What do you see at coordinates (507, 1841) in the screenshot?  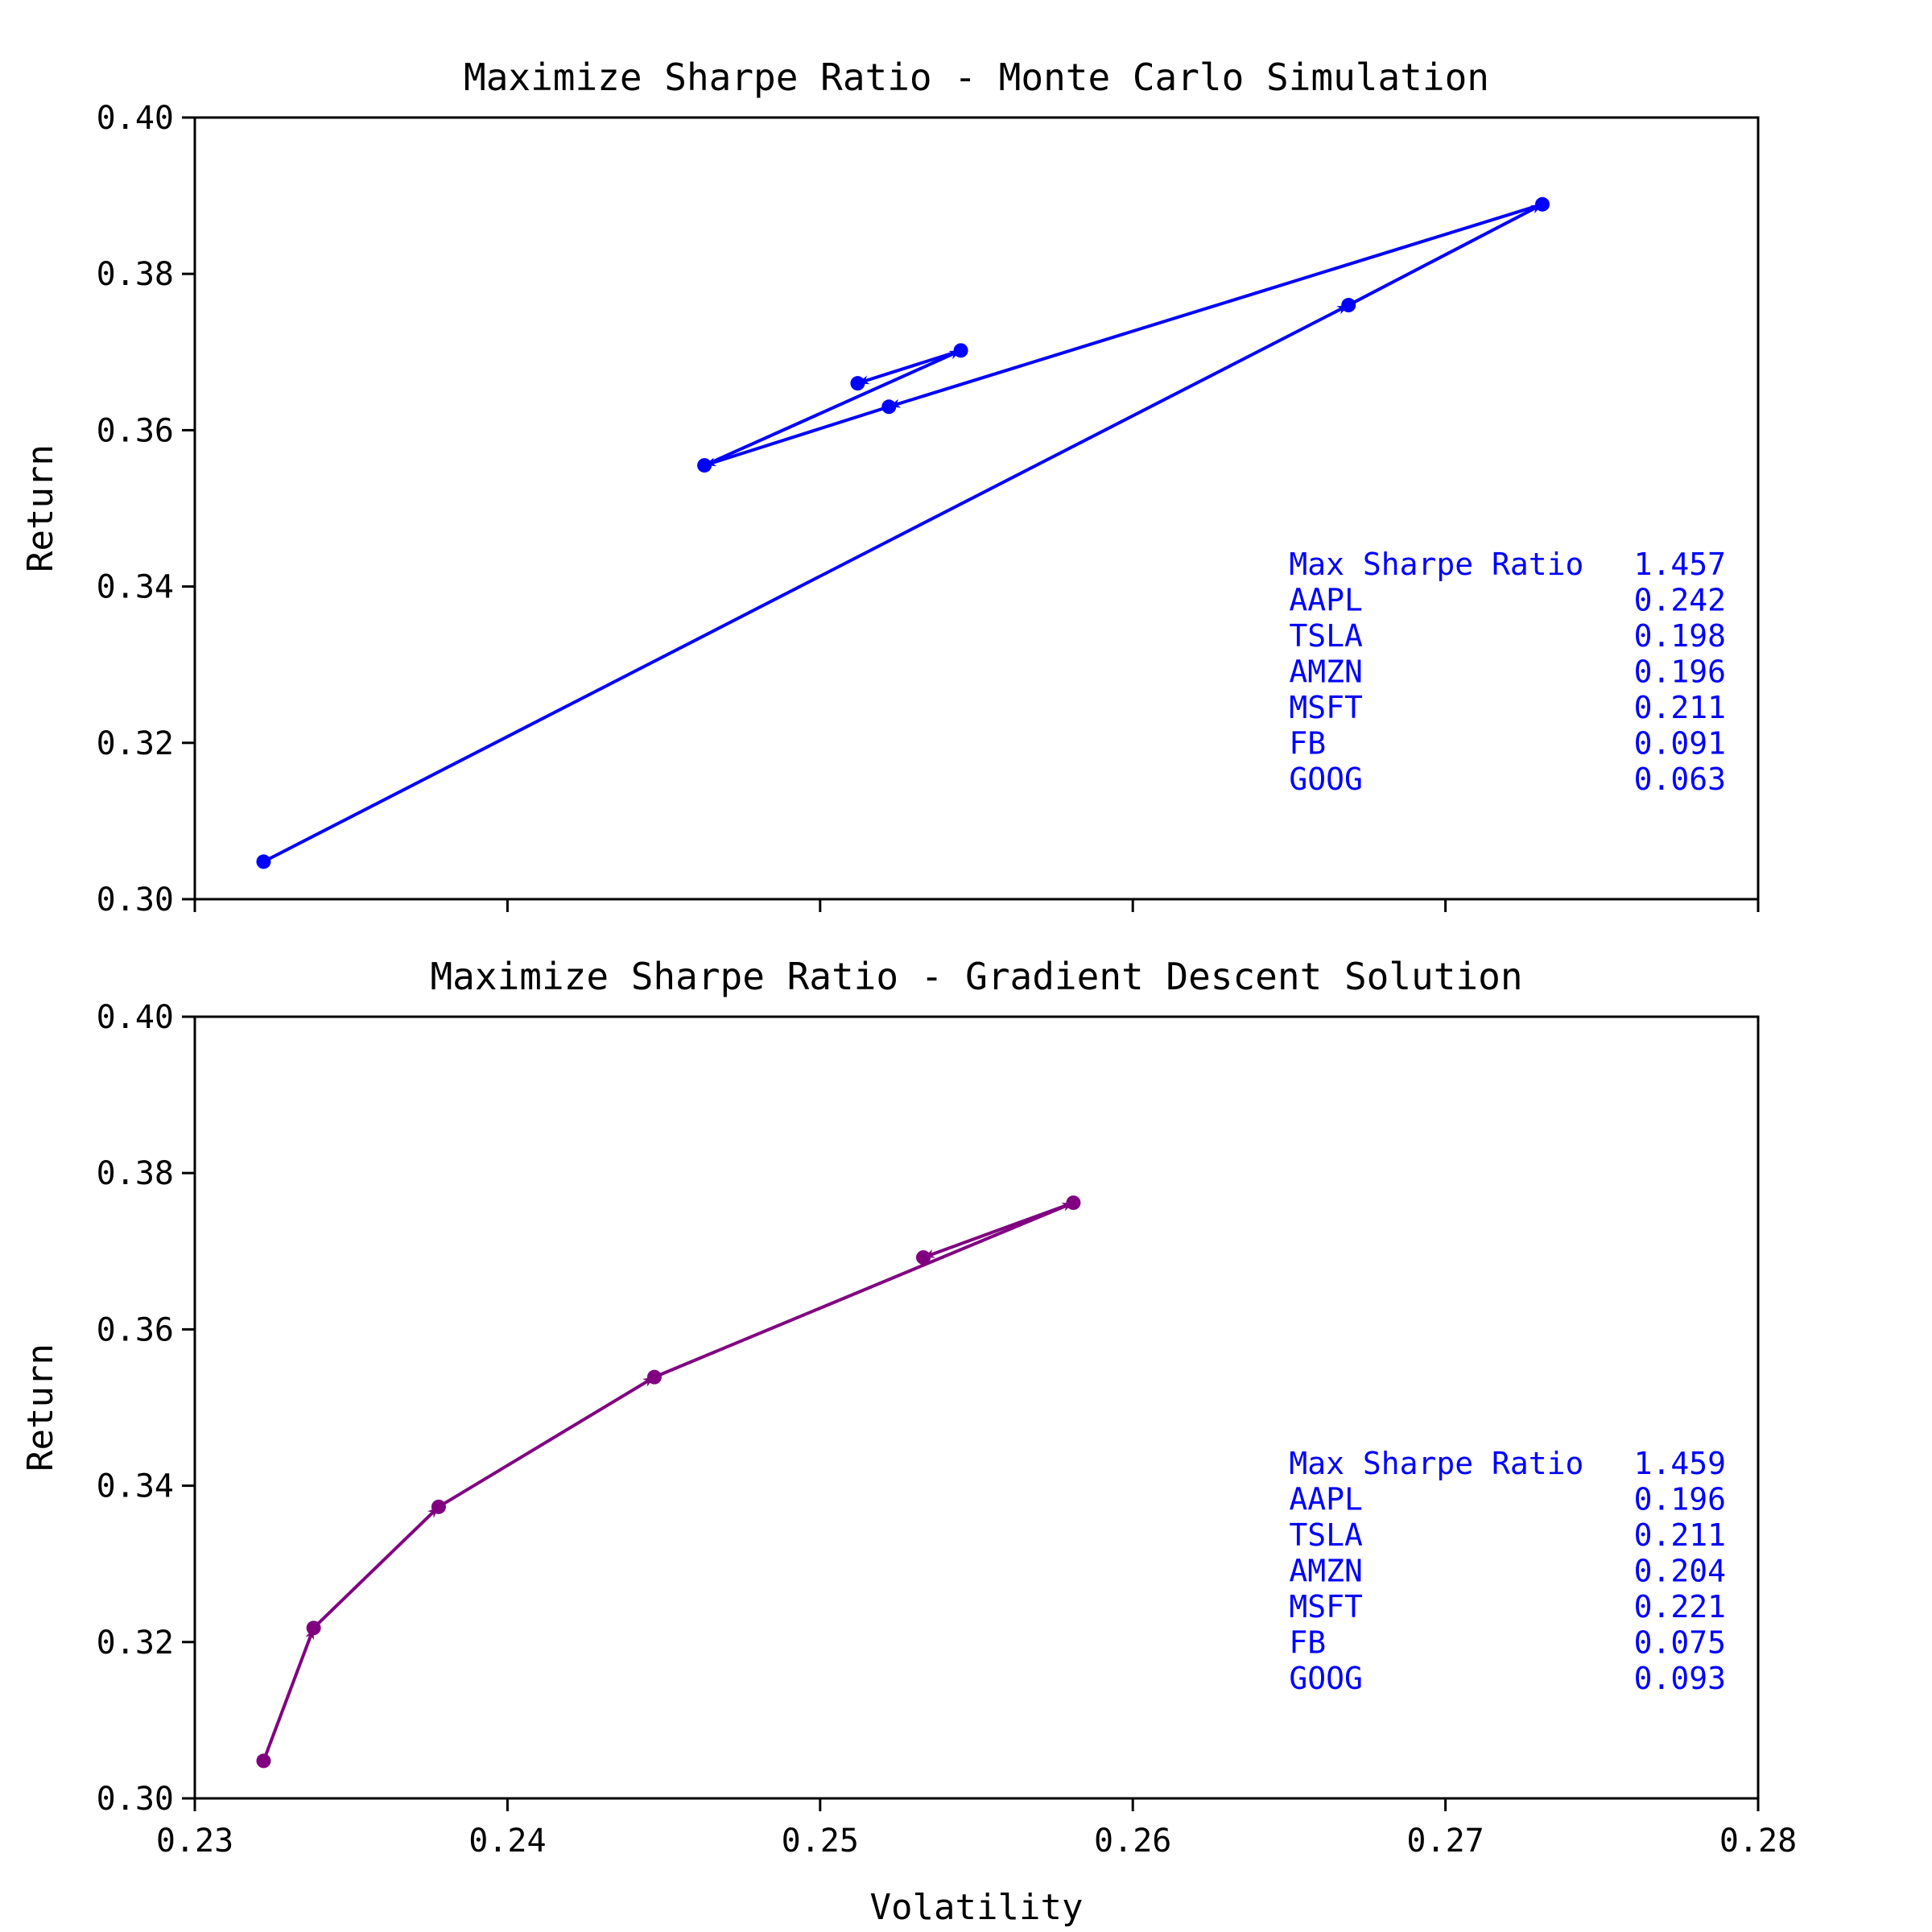 I see `x-tick-label: 0.24` at bounding box center [507, 1841].